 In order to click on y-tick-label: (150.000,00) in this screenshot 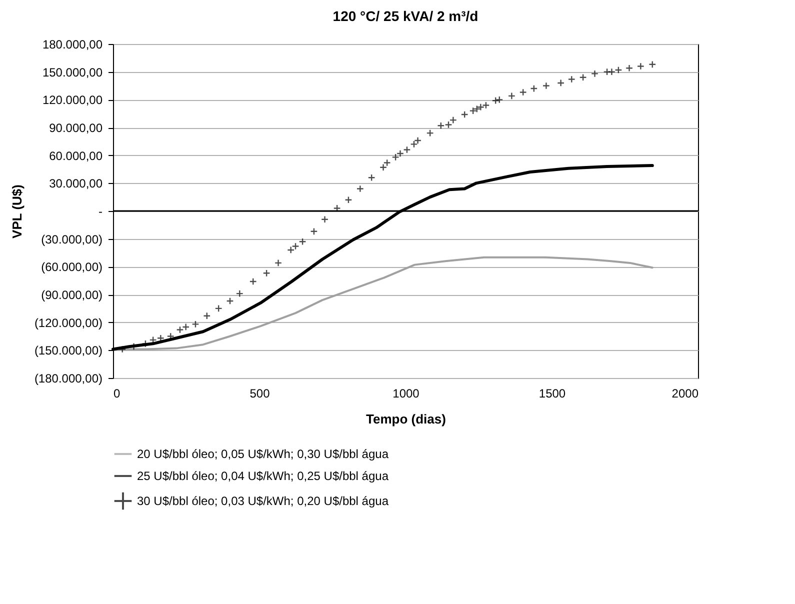, I will do `click(68, 351)`.